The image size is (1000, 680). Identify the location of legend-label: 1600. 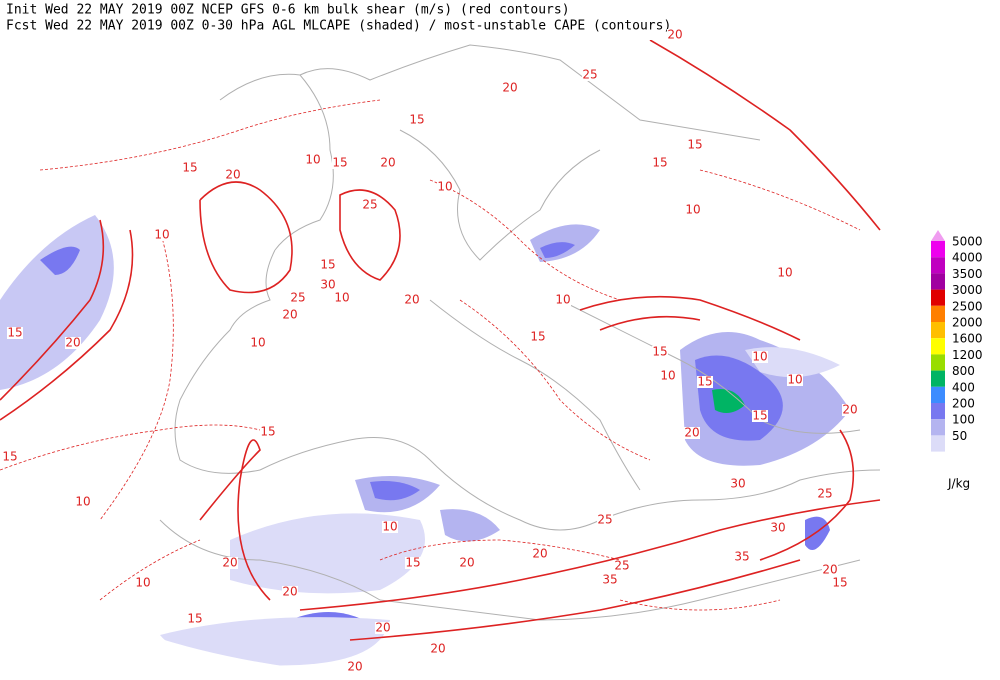
(967, 339).